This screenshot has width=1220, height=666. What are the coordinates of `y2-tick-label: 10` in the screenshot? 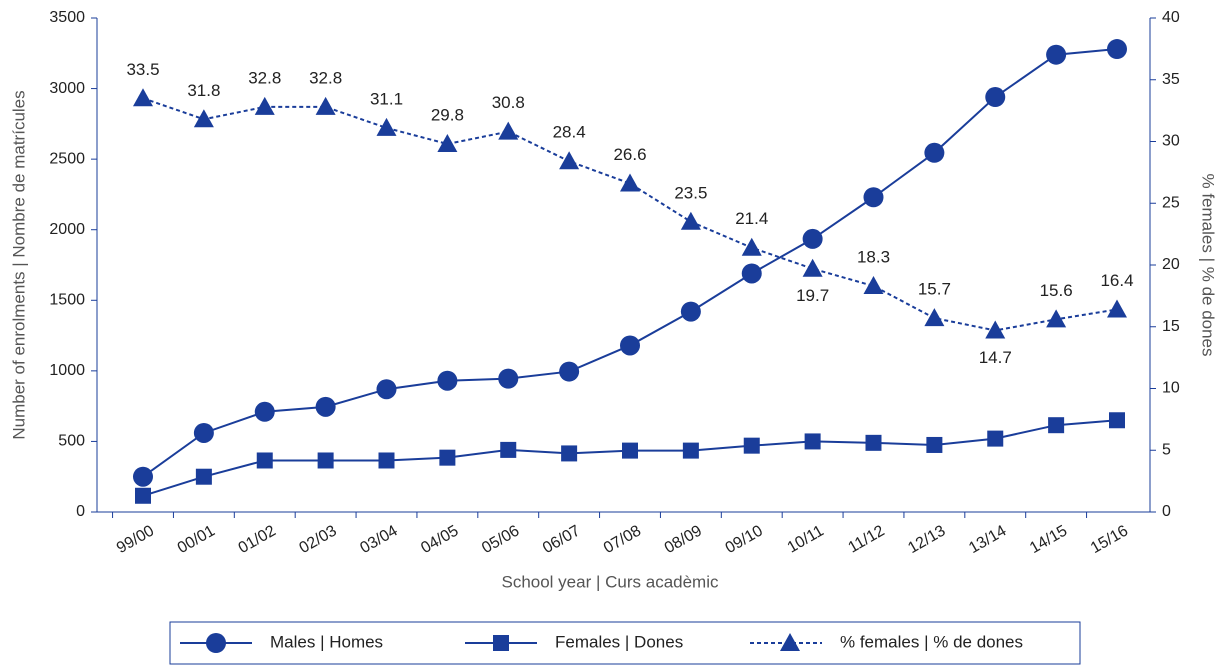 It's located at (1171, 388).